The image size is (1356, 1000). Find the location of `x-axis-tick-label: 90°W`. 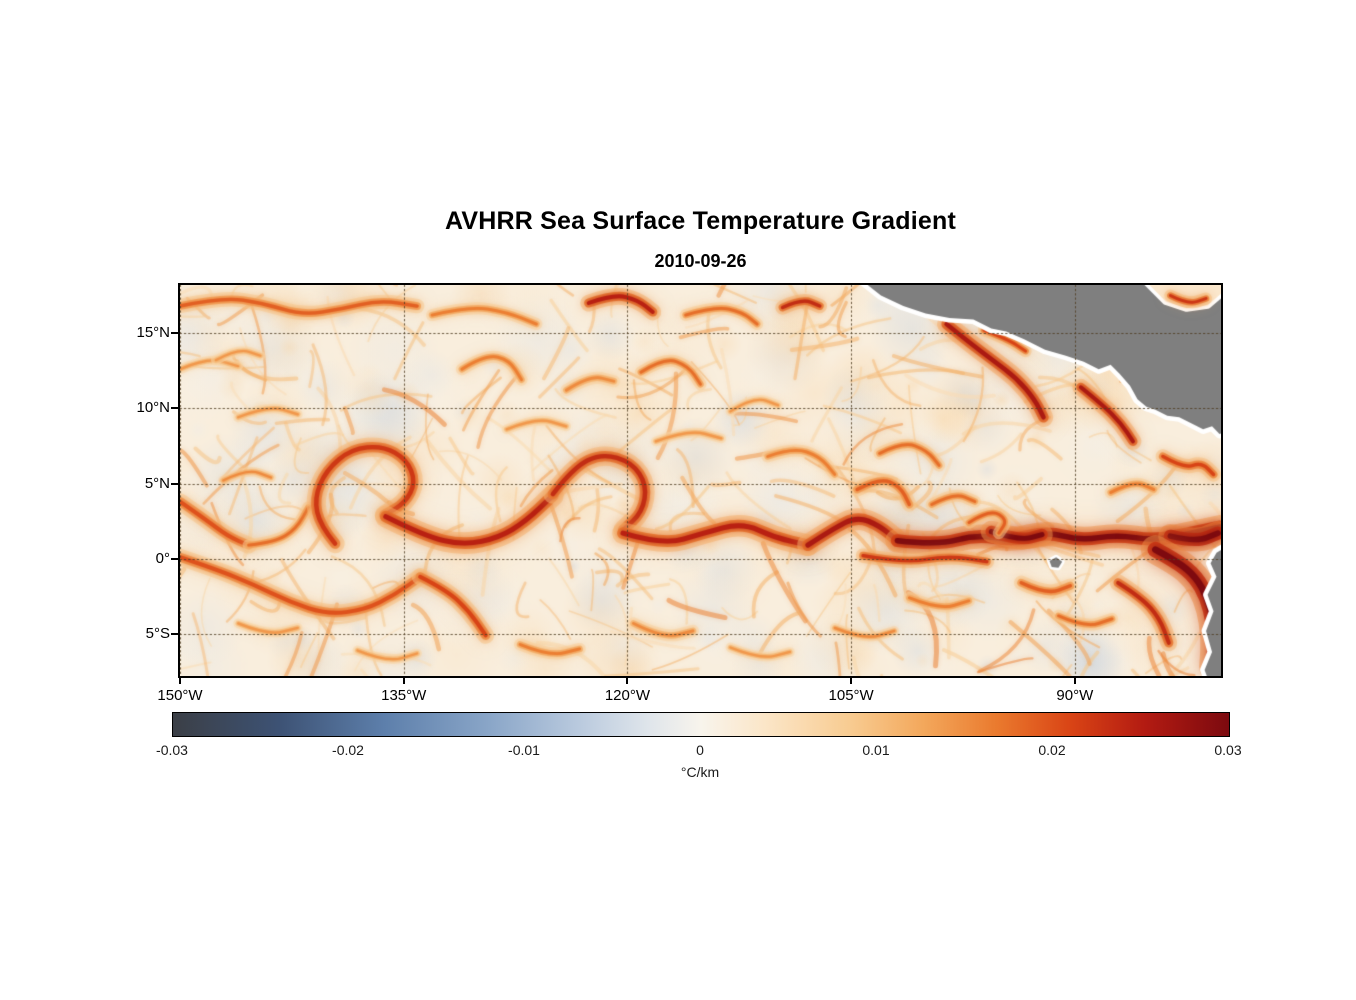

x-axis-tick-label: 90°W is located at coordinates (1075, 695).